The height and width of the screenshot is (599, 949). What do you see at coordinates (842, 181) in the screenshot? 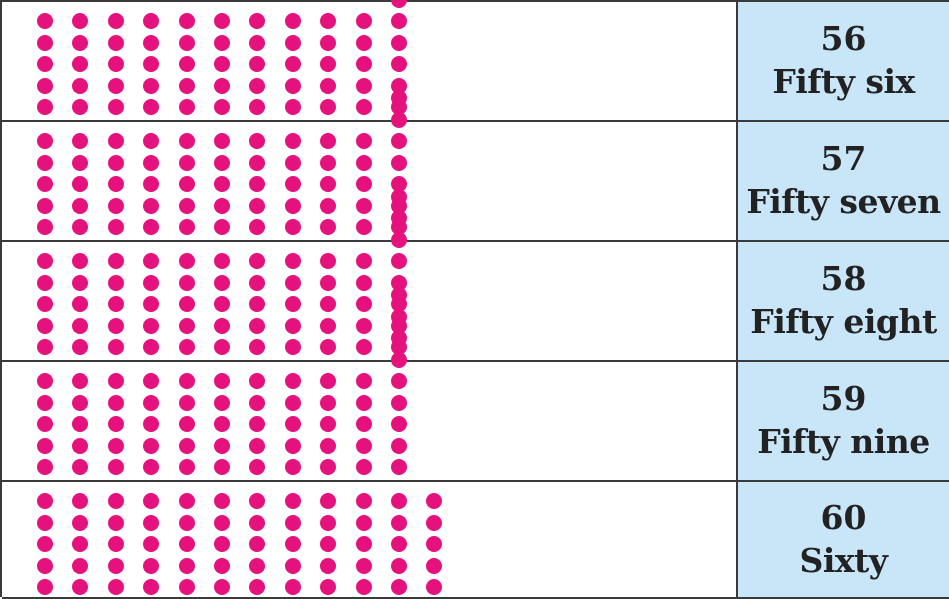
I see `number-label: 57 Fifty seven` at bounding box center [842, 181].